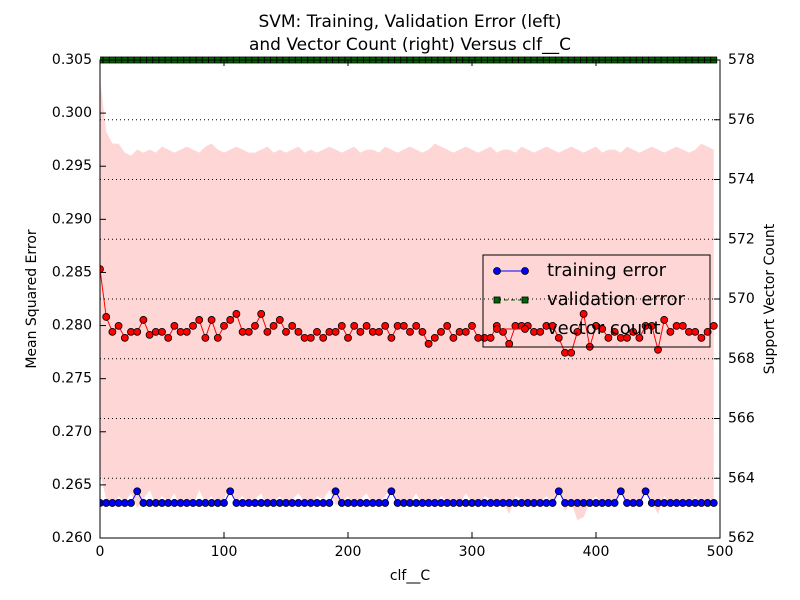  I want to click on x-tick-label: 400, so click(596, 552).